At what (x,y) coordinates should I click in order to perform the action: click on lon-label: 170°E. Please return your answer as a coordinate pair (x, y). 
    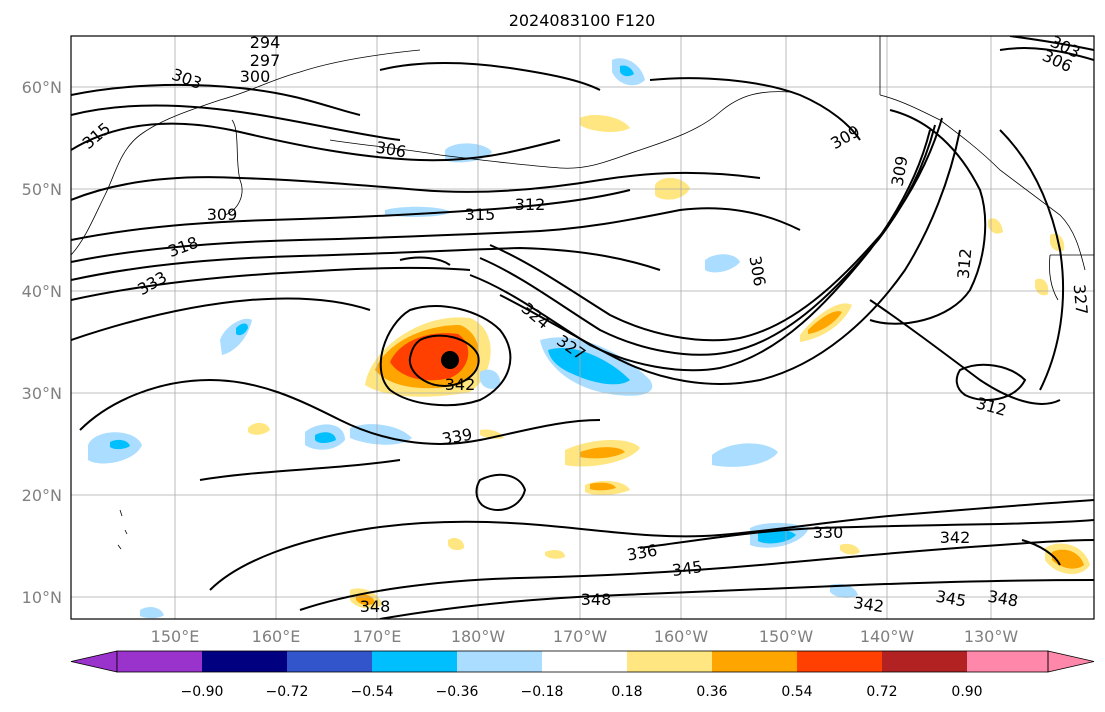
    Looking at the image, I should click on (377, 636).